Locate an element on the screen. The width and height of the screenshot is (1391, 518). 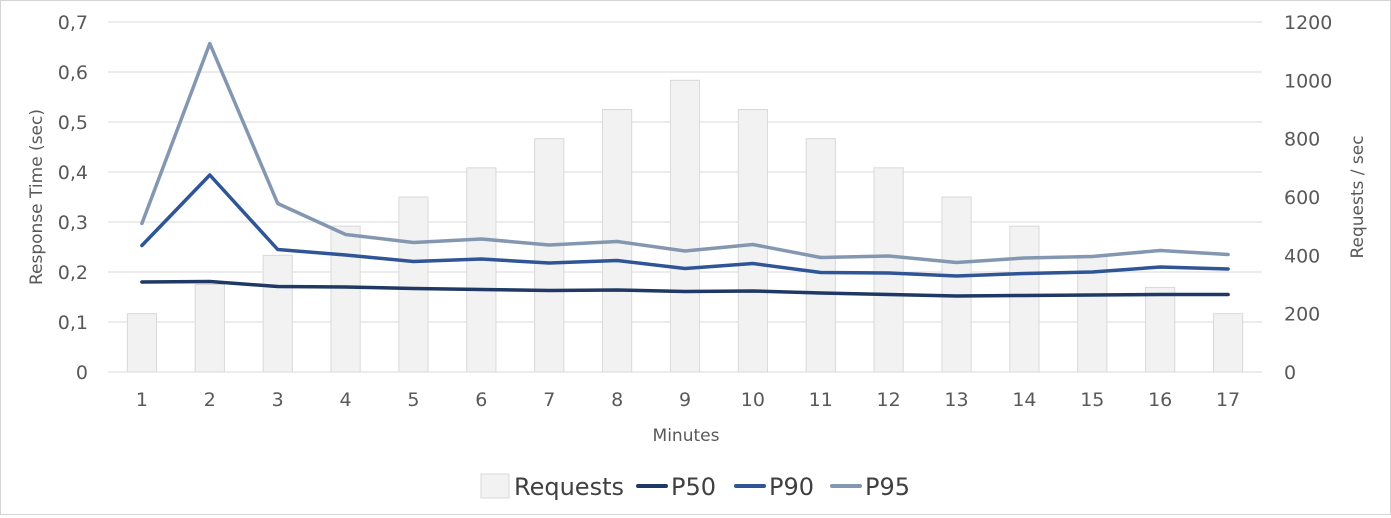
y-right-tick-label: 0 is located at coordinates (1290, 373).